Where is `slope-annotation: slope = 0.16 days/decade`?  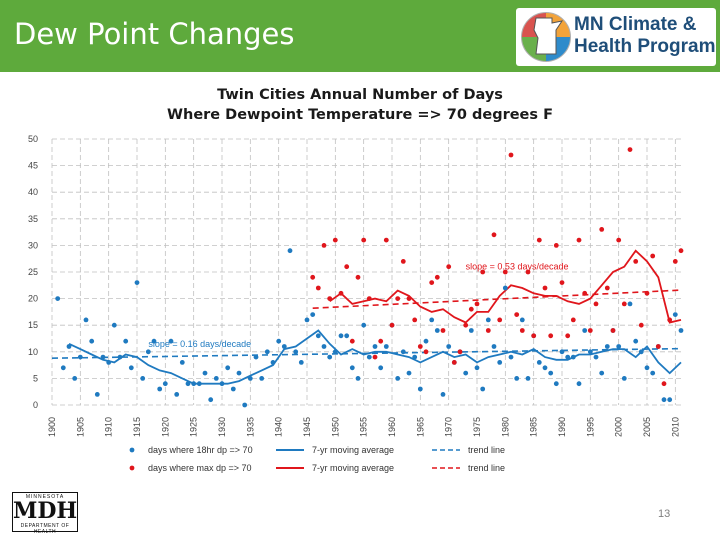 slope-annotation: slope = 0.16 days/decade is located at coordinates (199, 344).